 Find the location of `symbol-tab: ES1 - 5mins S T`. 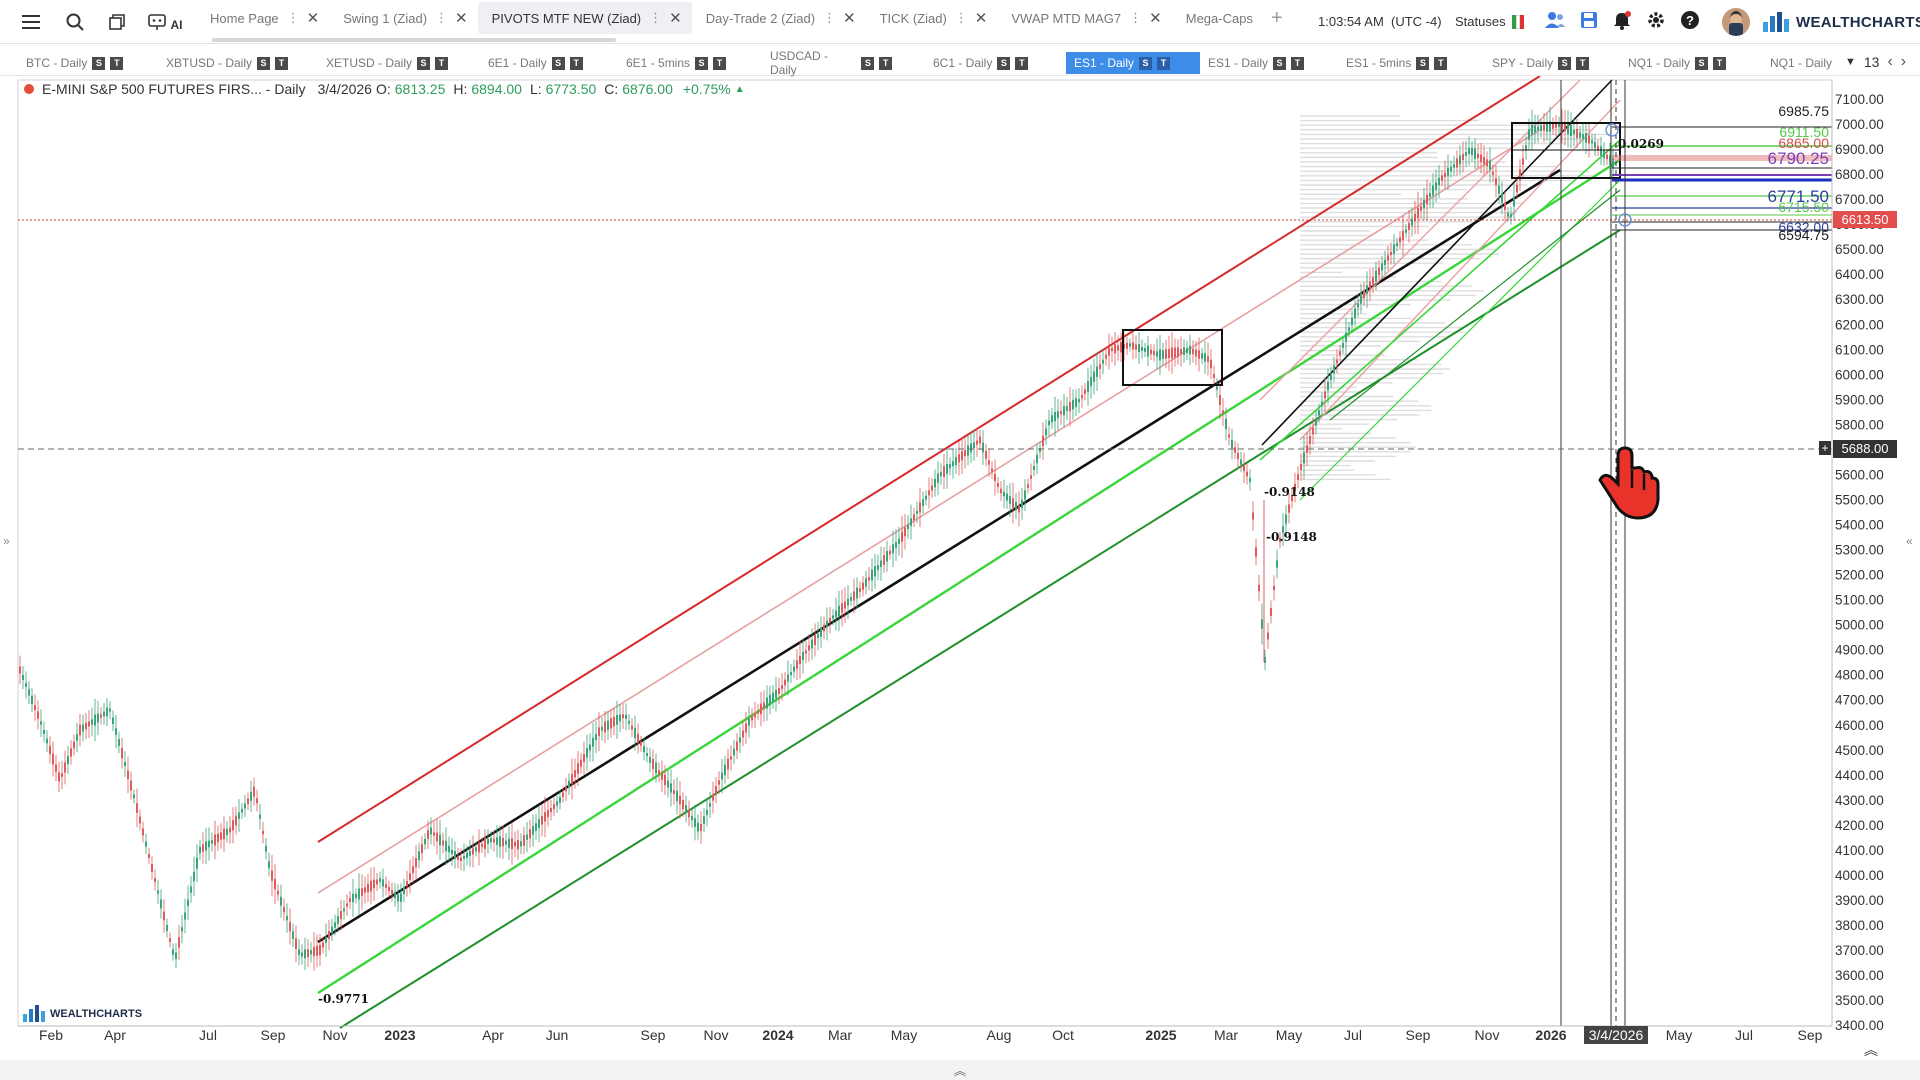

symbol-tab: ES1 - 5mins S T is located at coordinates (1403, 63).